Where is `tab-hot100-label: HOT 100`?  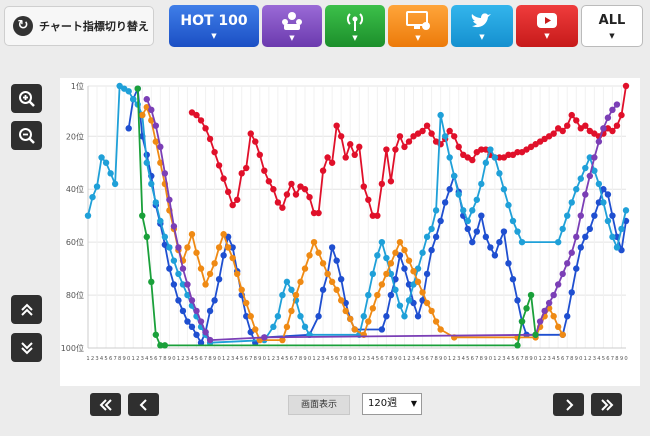
tab-hot100-label: HOT 100 is located at coordinates (214, 21).